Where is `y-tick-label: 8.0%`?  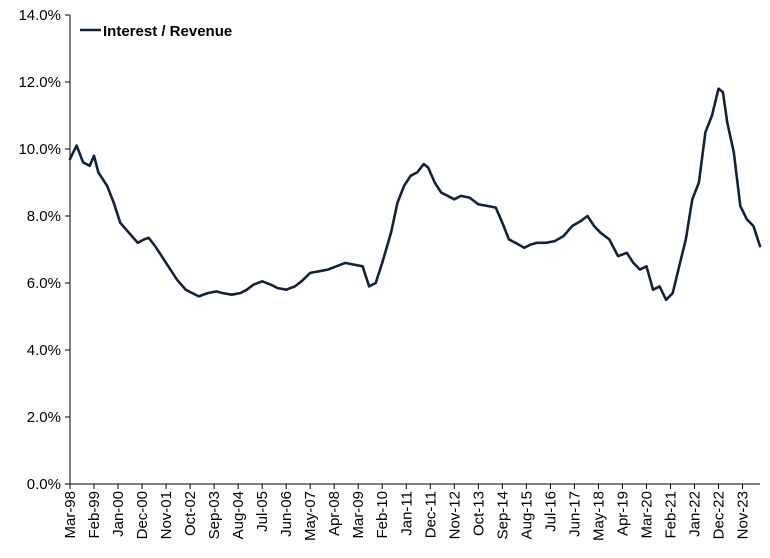
y-tick-label: 8.0% is located at coordinates (44, 216).